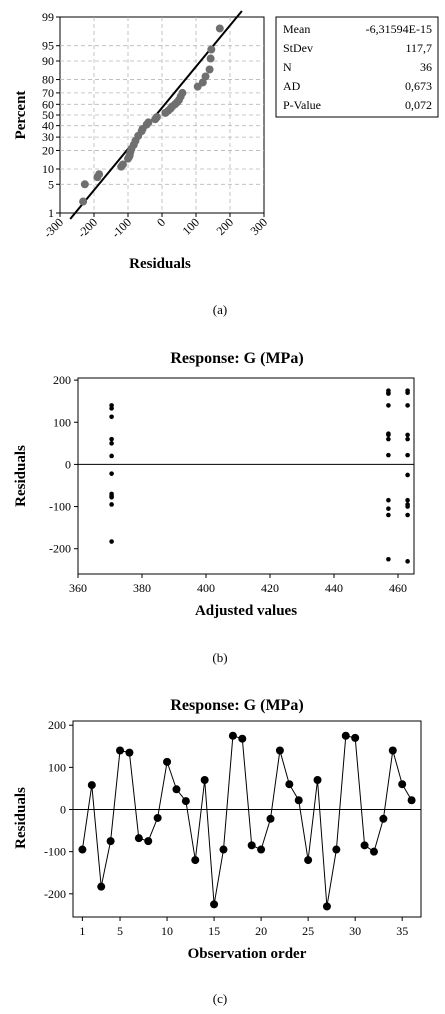  Describe the element at coordinates (58, 809) in the screenshot. I see `plot-c-yticks: -200 -100 0 100 200` at that location.